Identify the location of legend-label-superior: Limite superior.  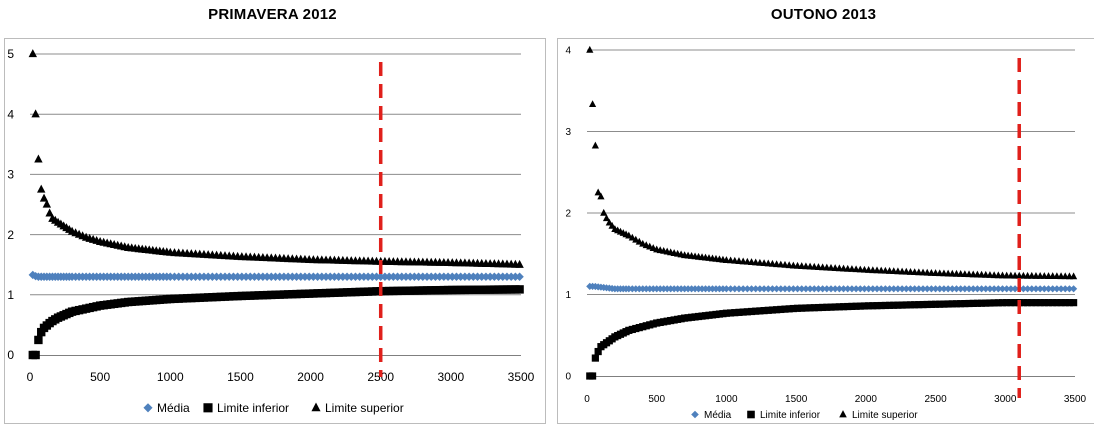
(885, 415).